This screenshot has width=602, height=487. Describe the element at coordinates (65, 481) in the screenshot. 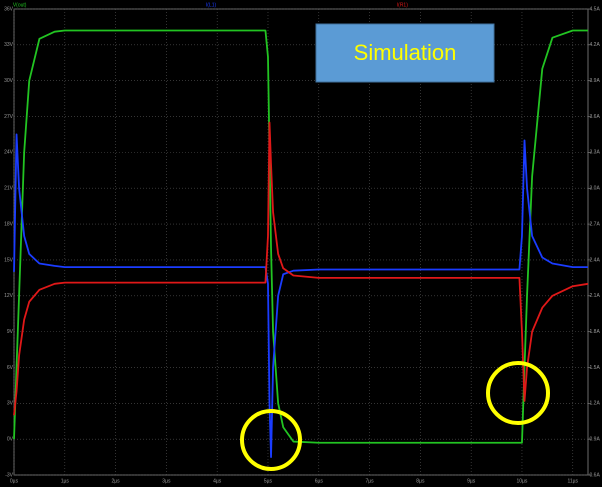

I see `x-tick-label: 1µs` at that location.